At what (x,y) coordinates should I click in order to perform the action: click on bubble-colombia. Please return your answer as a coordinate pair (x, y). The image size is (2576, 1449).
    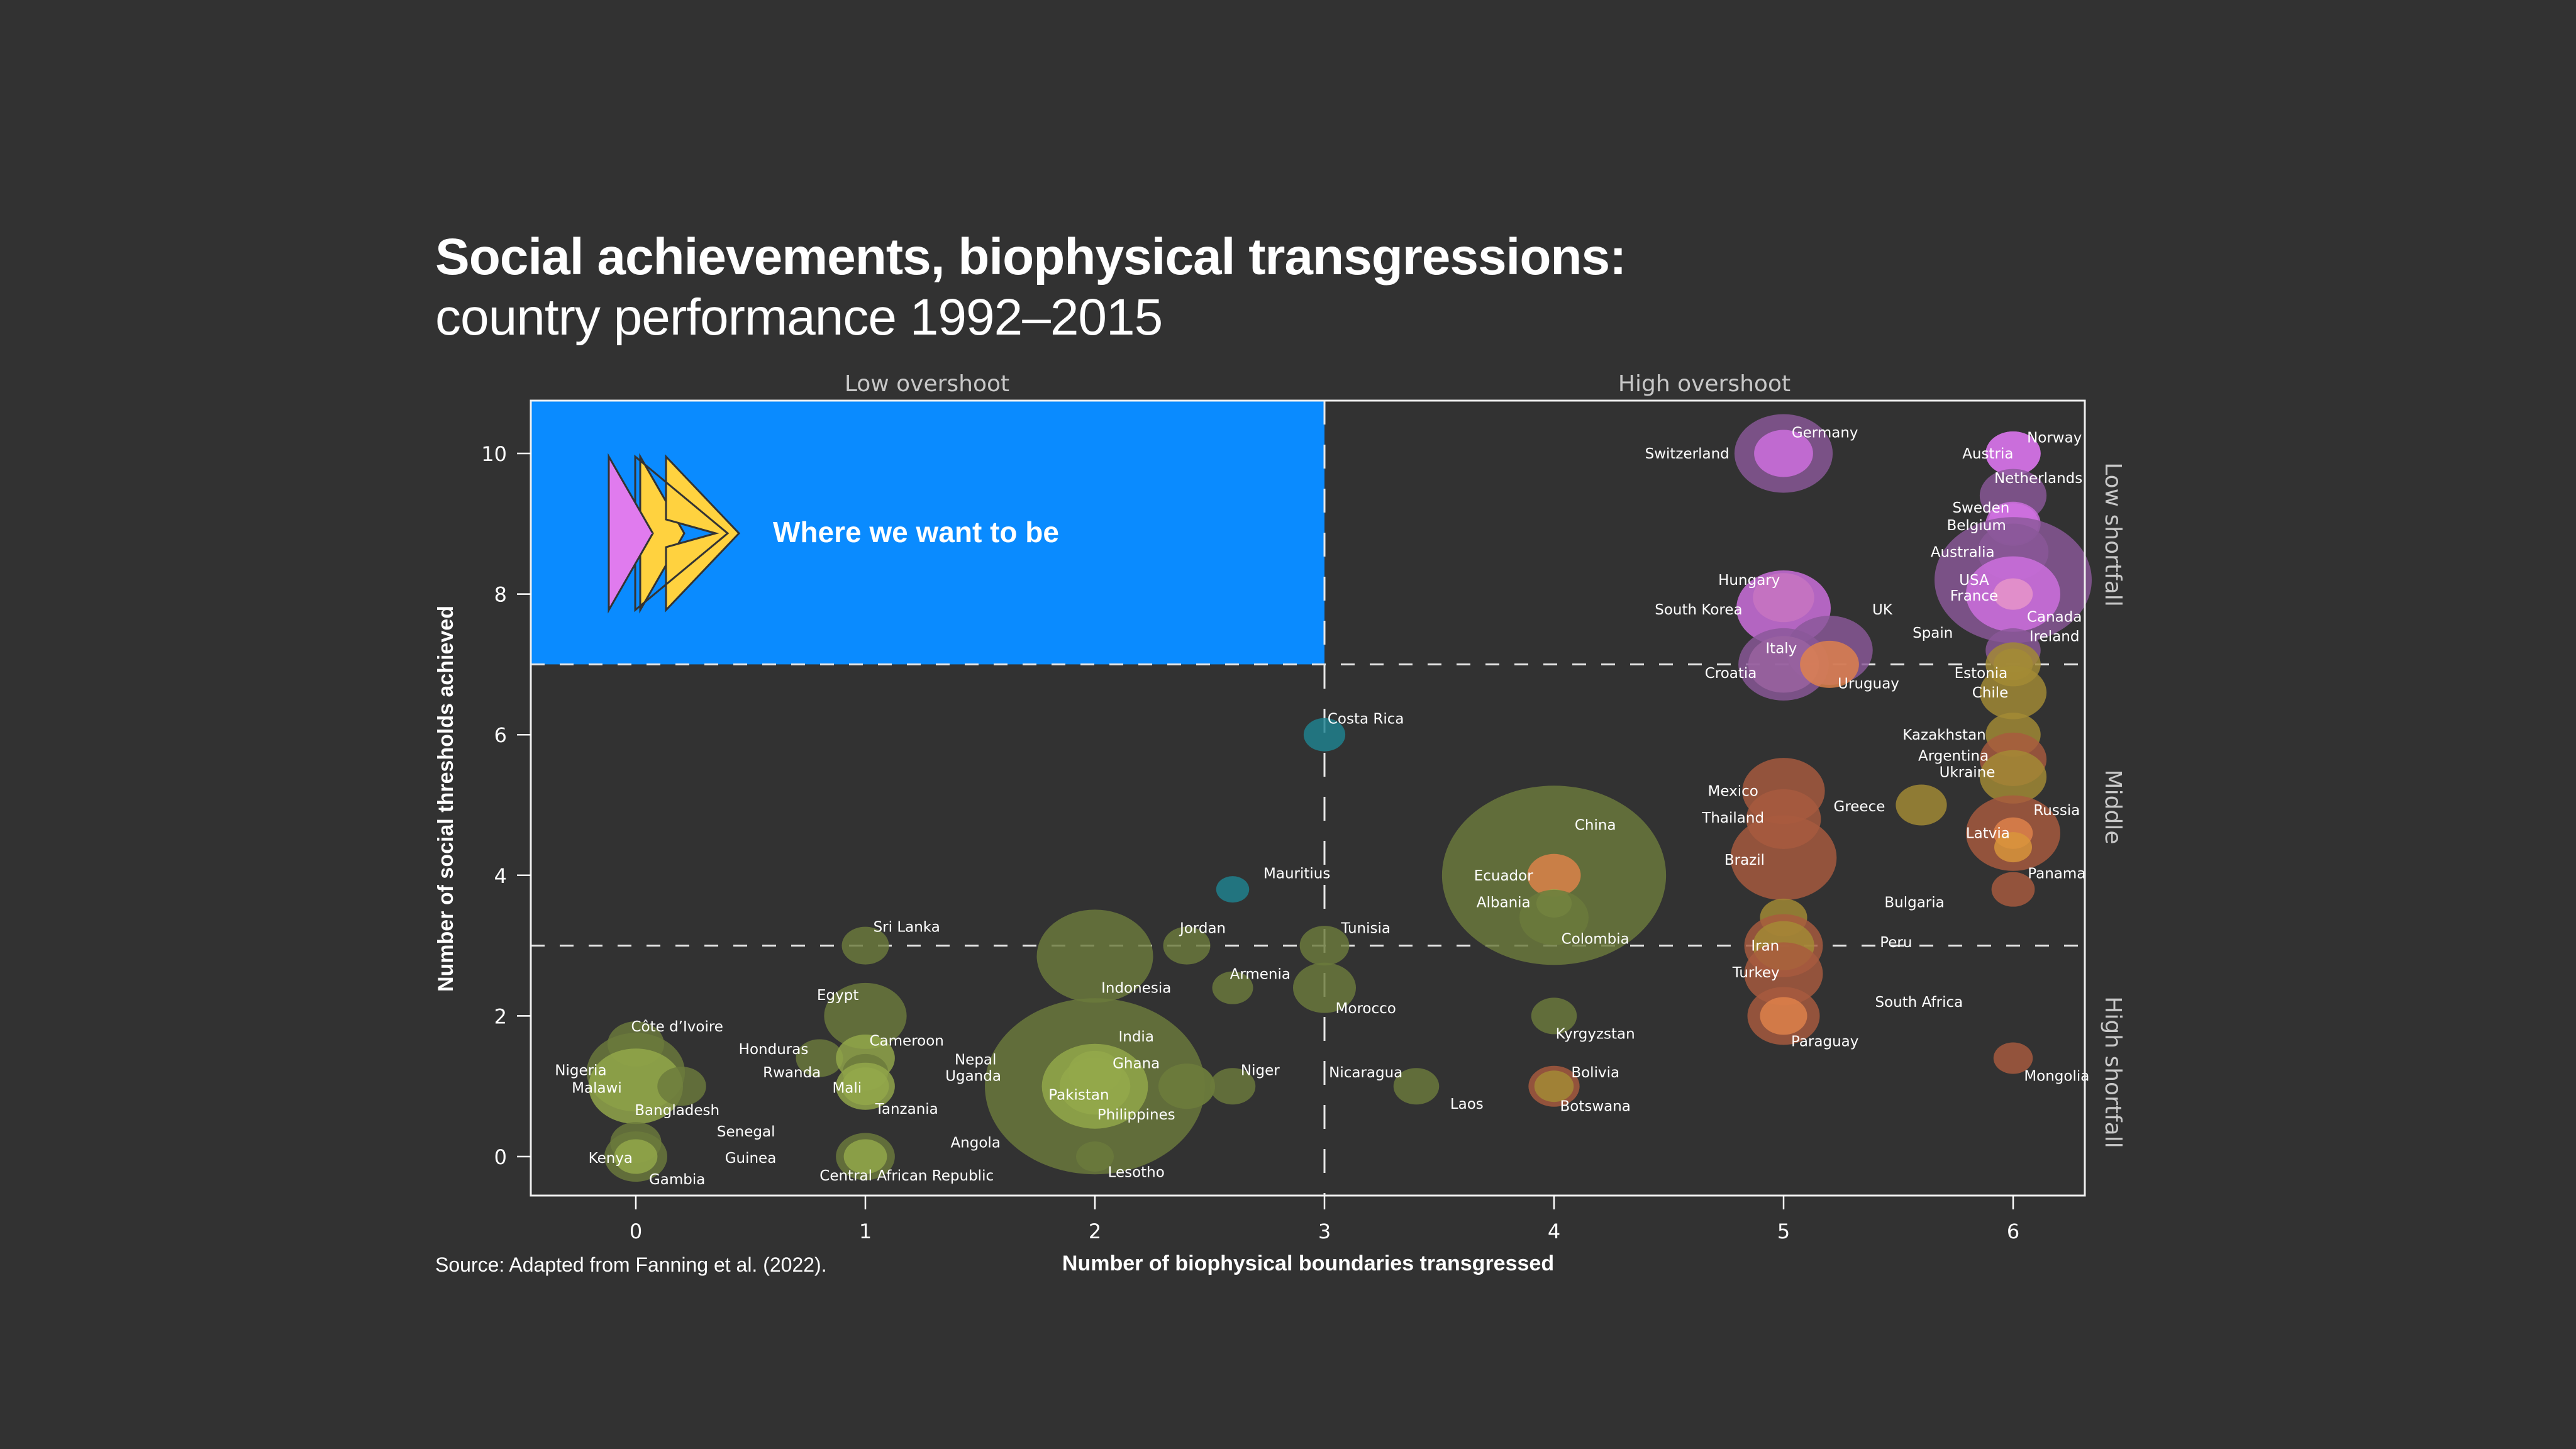
    Looking at the image, I should click on (1554, 917).